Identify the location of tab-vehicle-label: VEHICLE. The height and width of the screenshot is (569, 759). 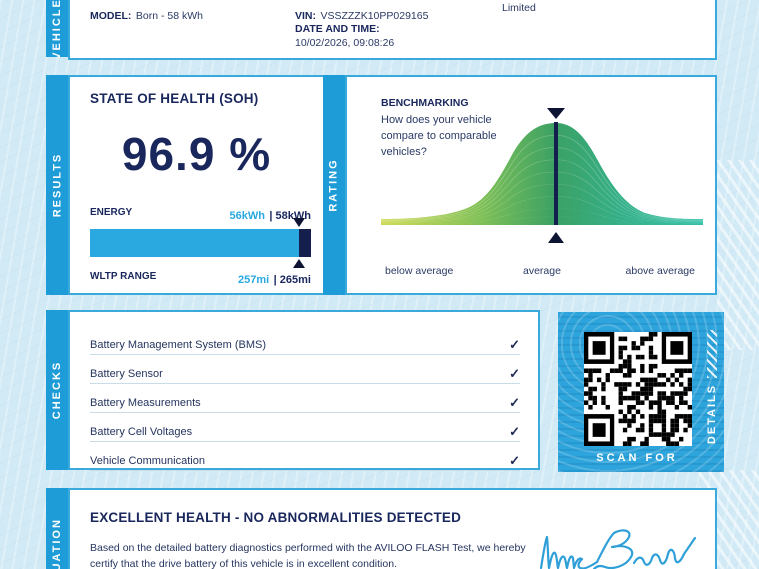
(57, 28).